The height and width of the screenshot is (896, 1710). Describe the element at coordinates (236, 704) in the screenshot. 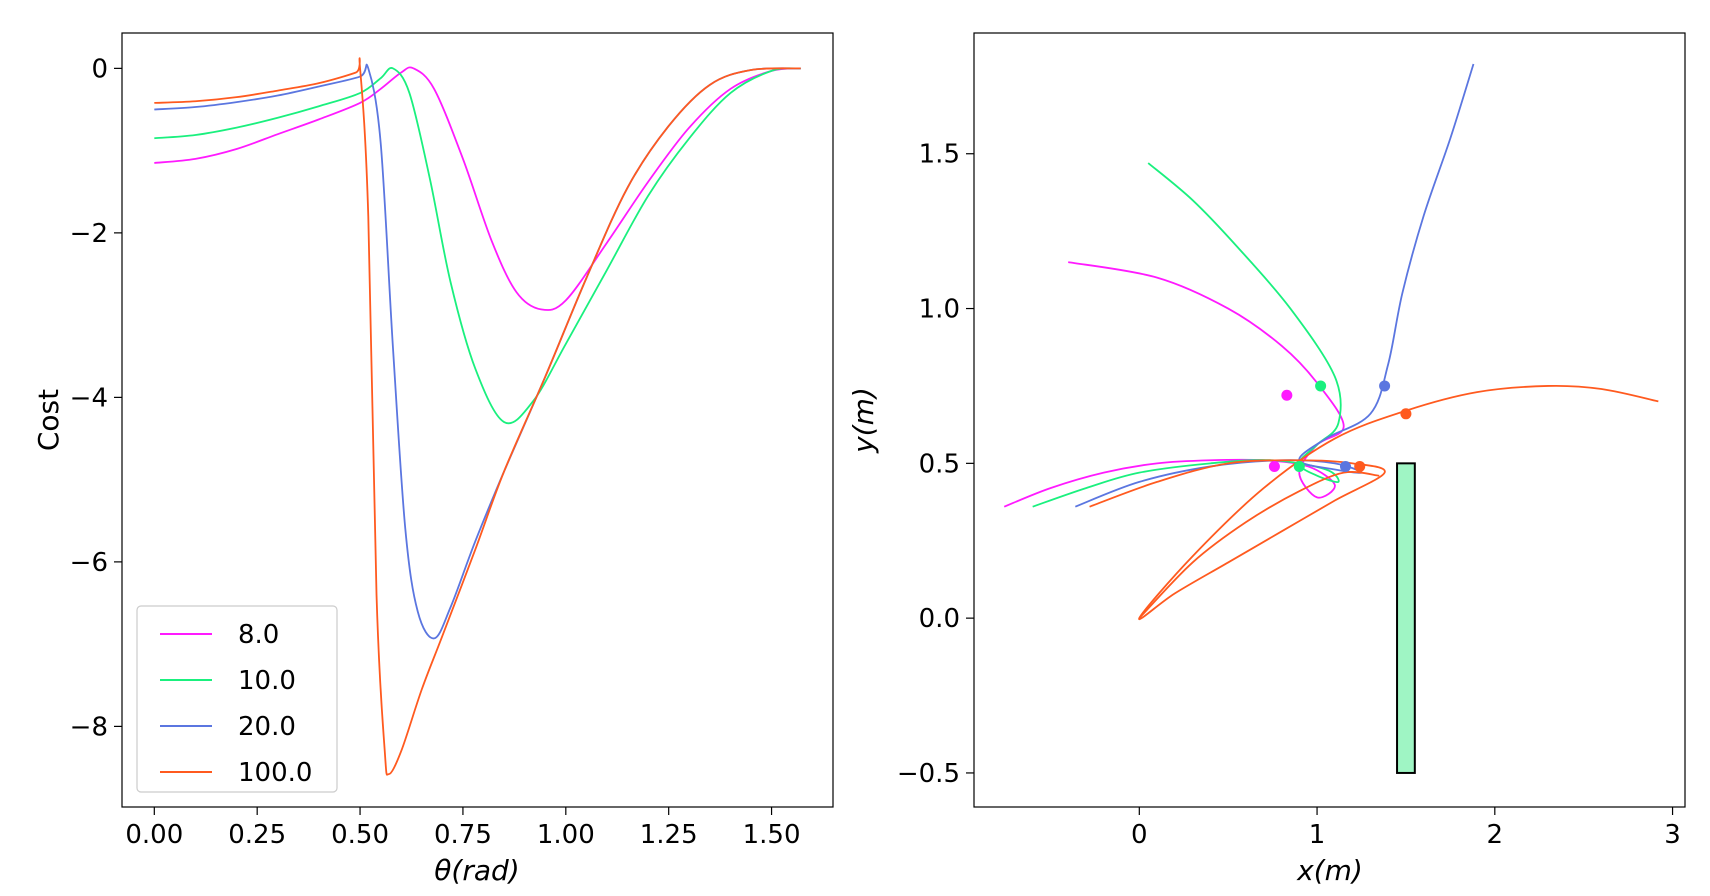

I see `legend-entries: 8.0 10.0 20.0 100.0` at that location.